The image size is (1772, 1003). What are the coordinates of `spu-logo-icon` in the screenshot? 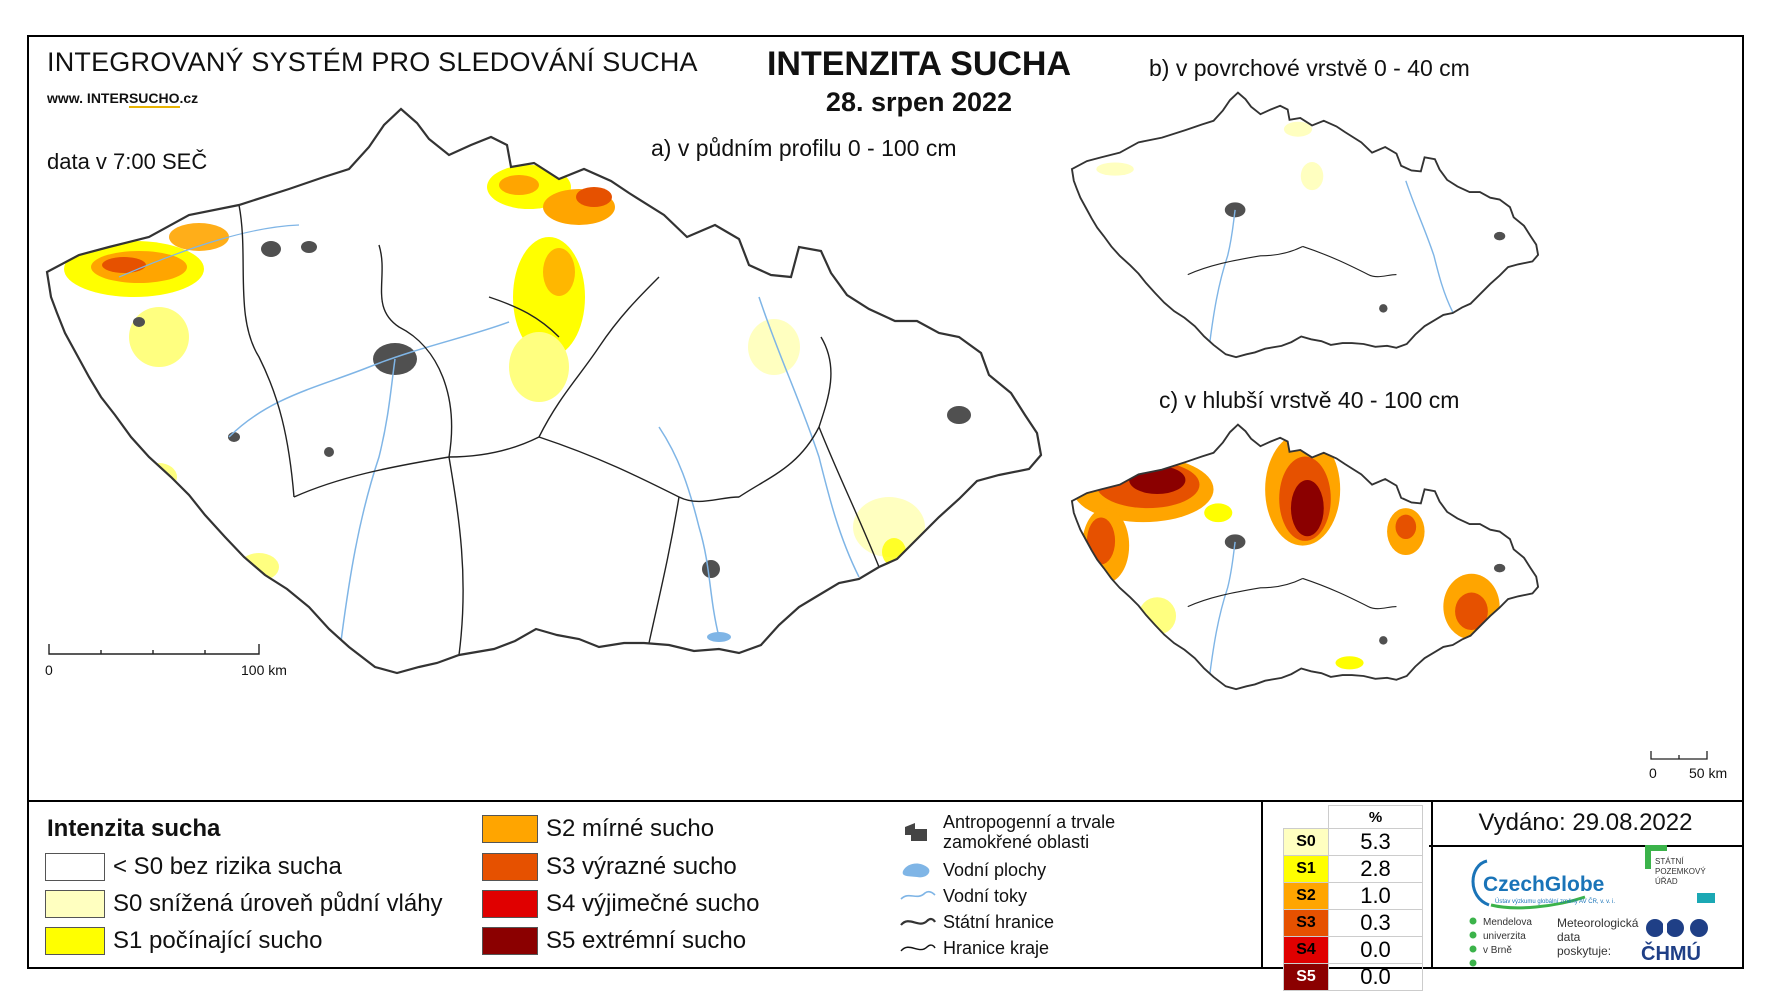 It's located at (1680, 874).